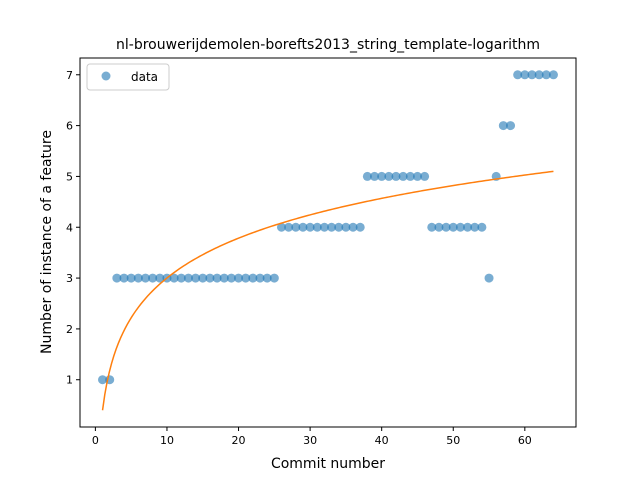  What do you see at coordinates (47, 242) in the screenshot?
I see `y-axis-label: Number of instance of a feature` at bounding box center [47, 242].